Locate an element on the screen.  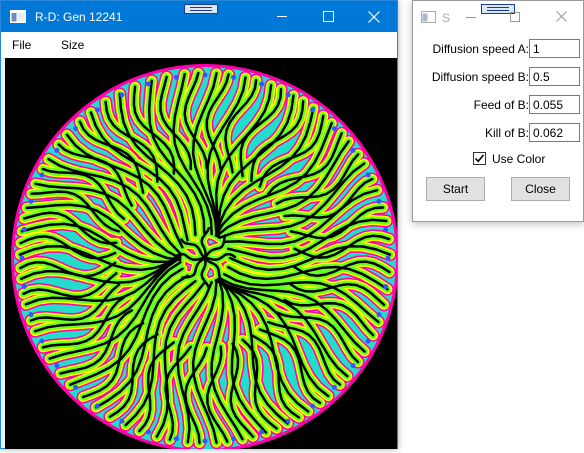
settings-window-title: S is located at coordinates (446, 18).